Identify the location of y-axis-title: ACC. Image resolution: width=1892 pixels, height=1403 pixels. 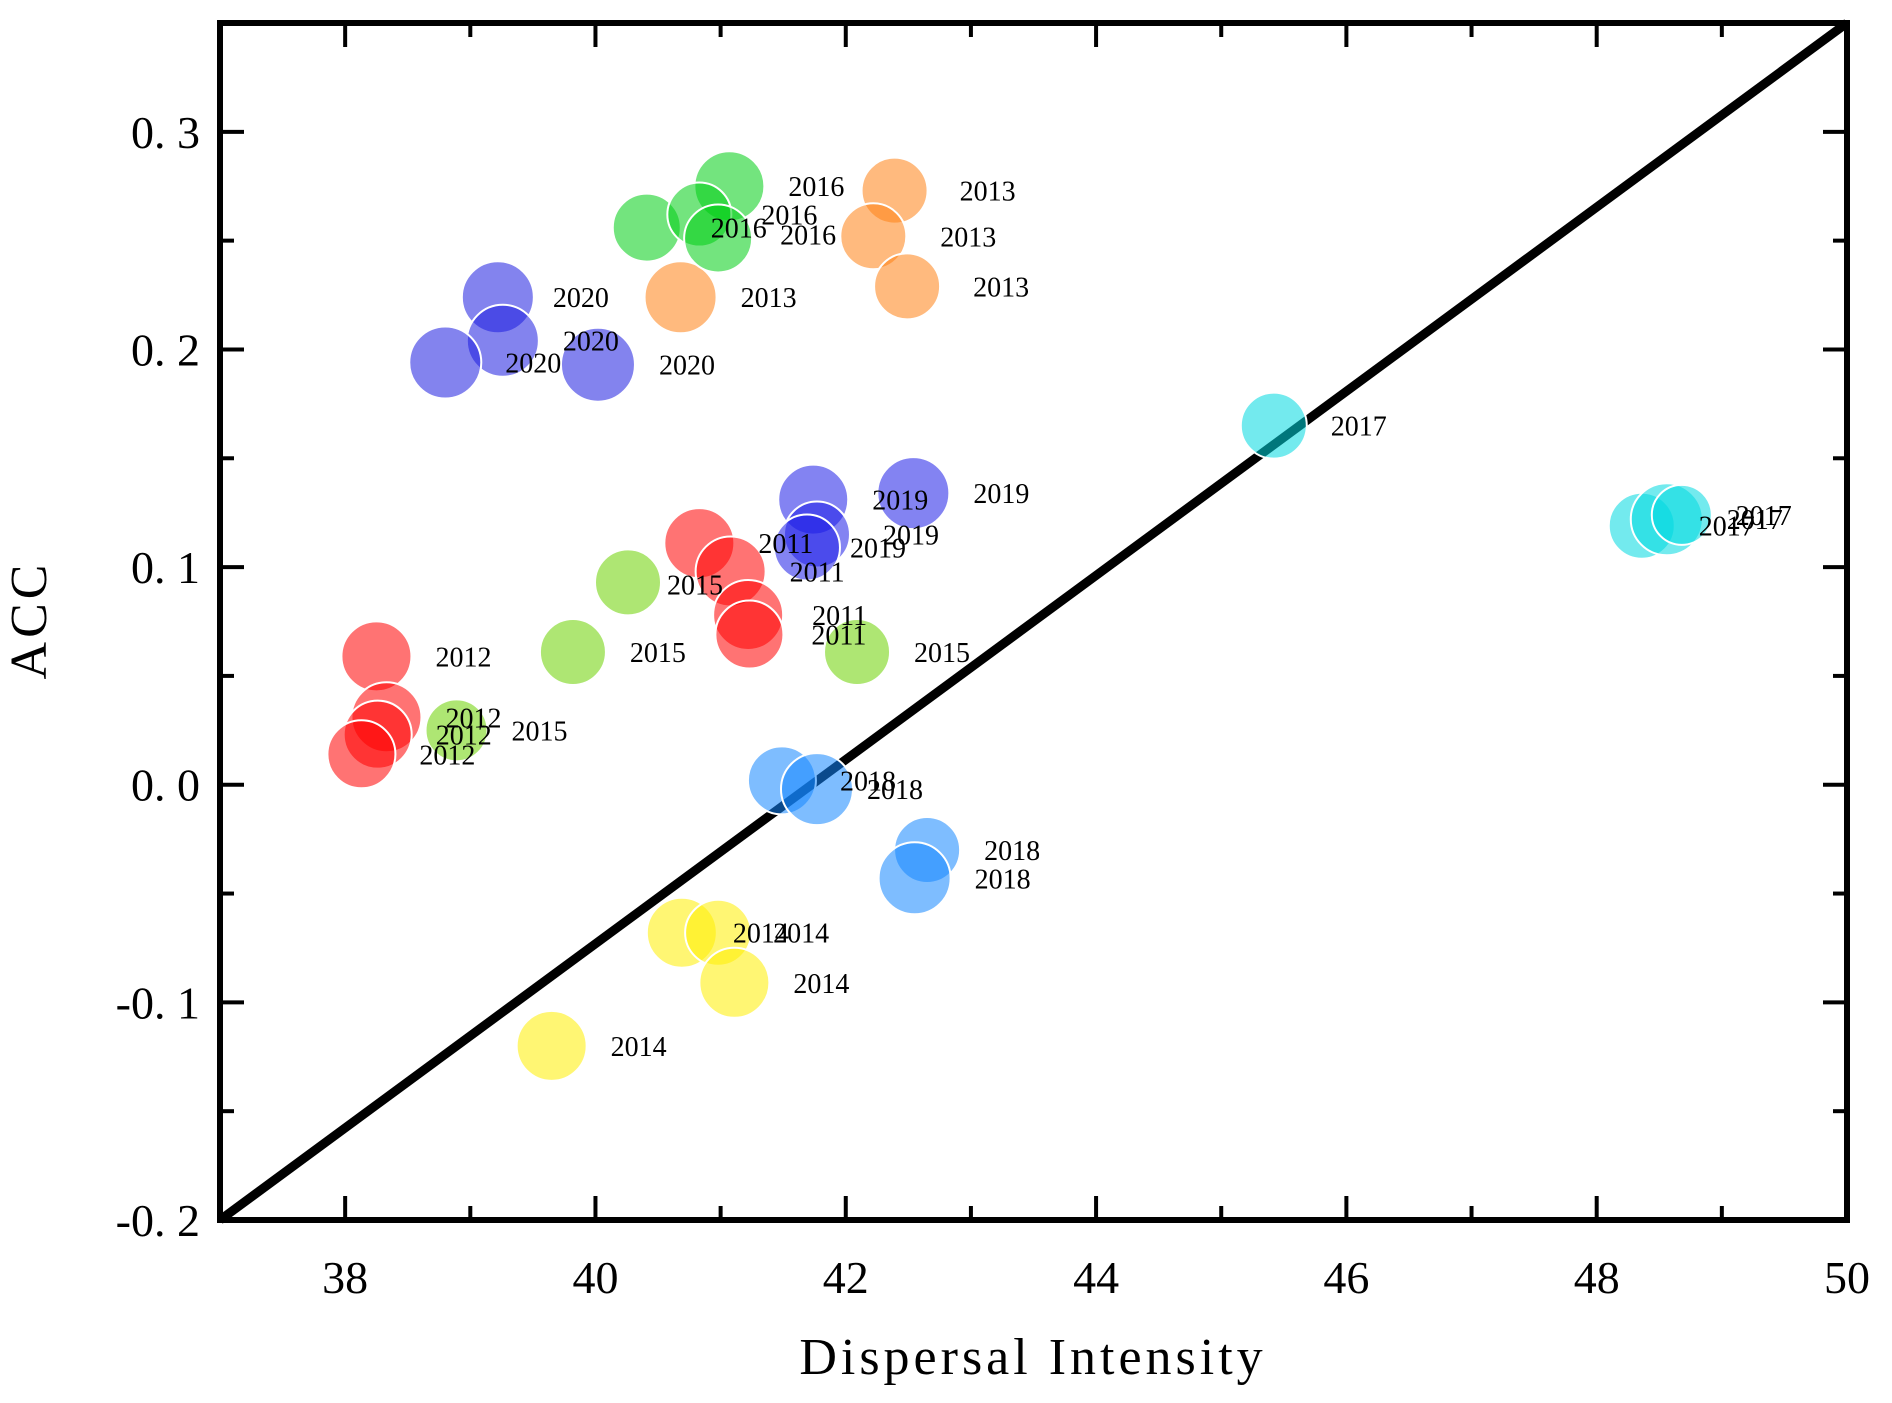
(29, 620).